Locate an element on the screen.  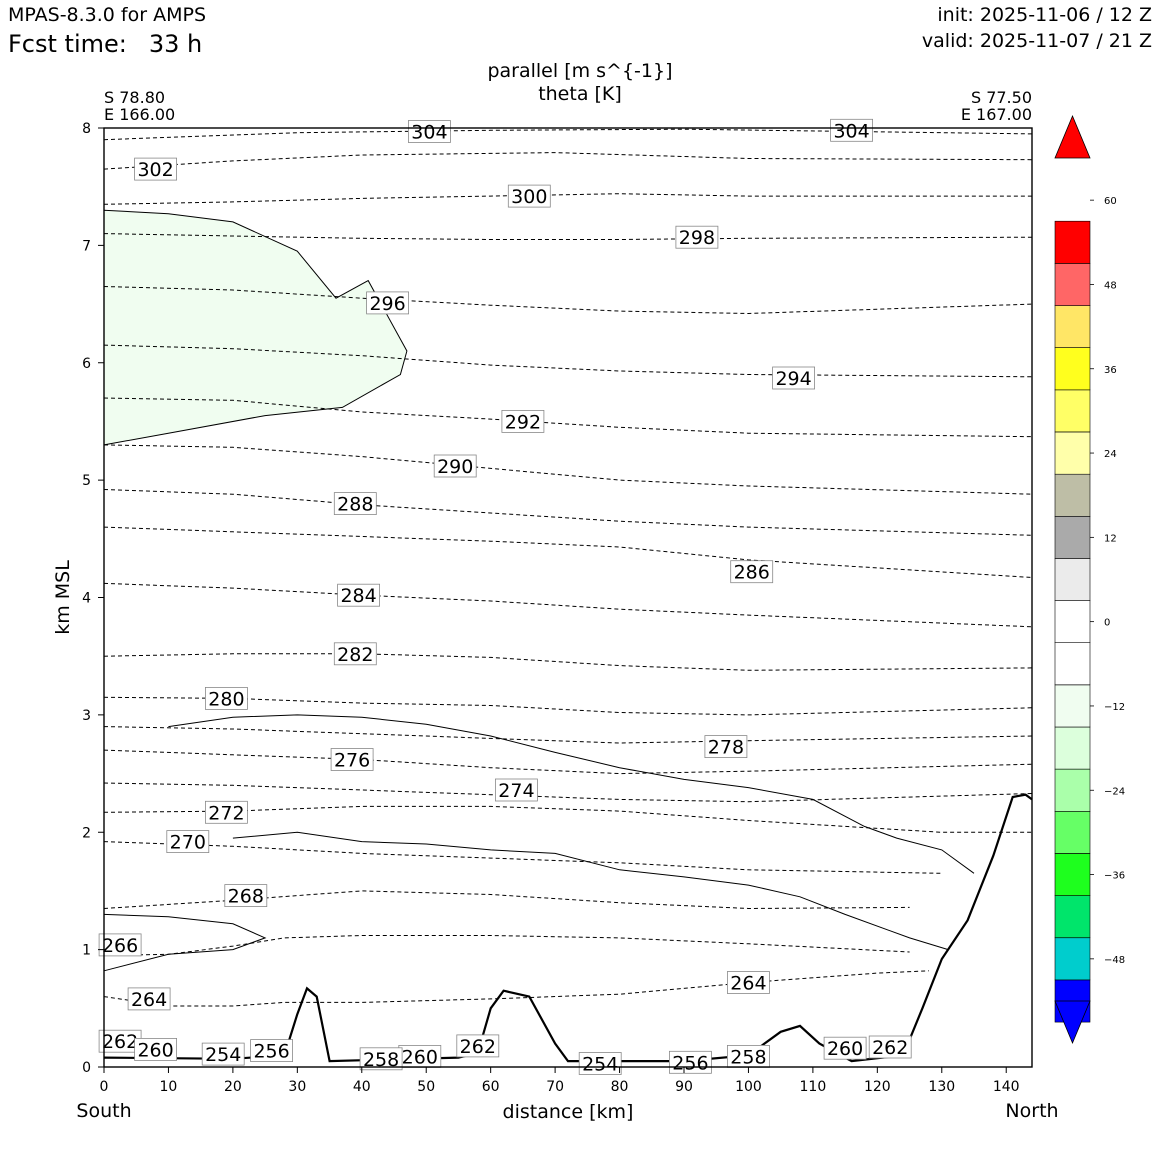
colorbar-tick-label-24: 24 is located at coordinates (1110, 454).